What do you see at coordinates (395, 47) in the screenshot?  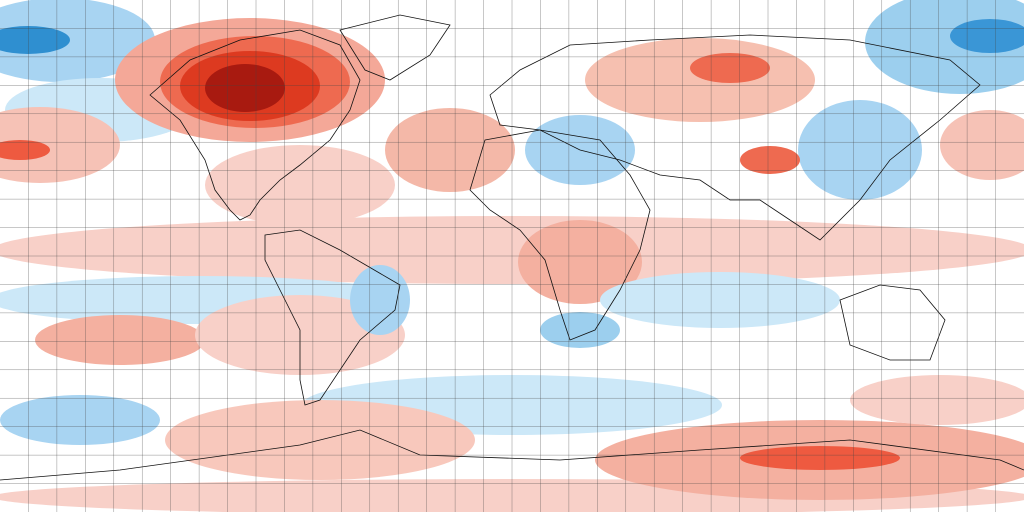 I see `greenland` at bounding box center [395, 47].